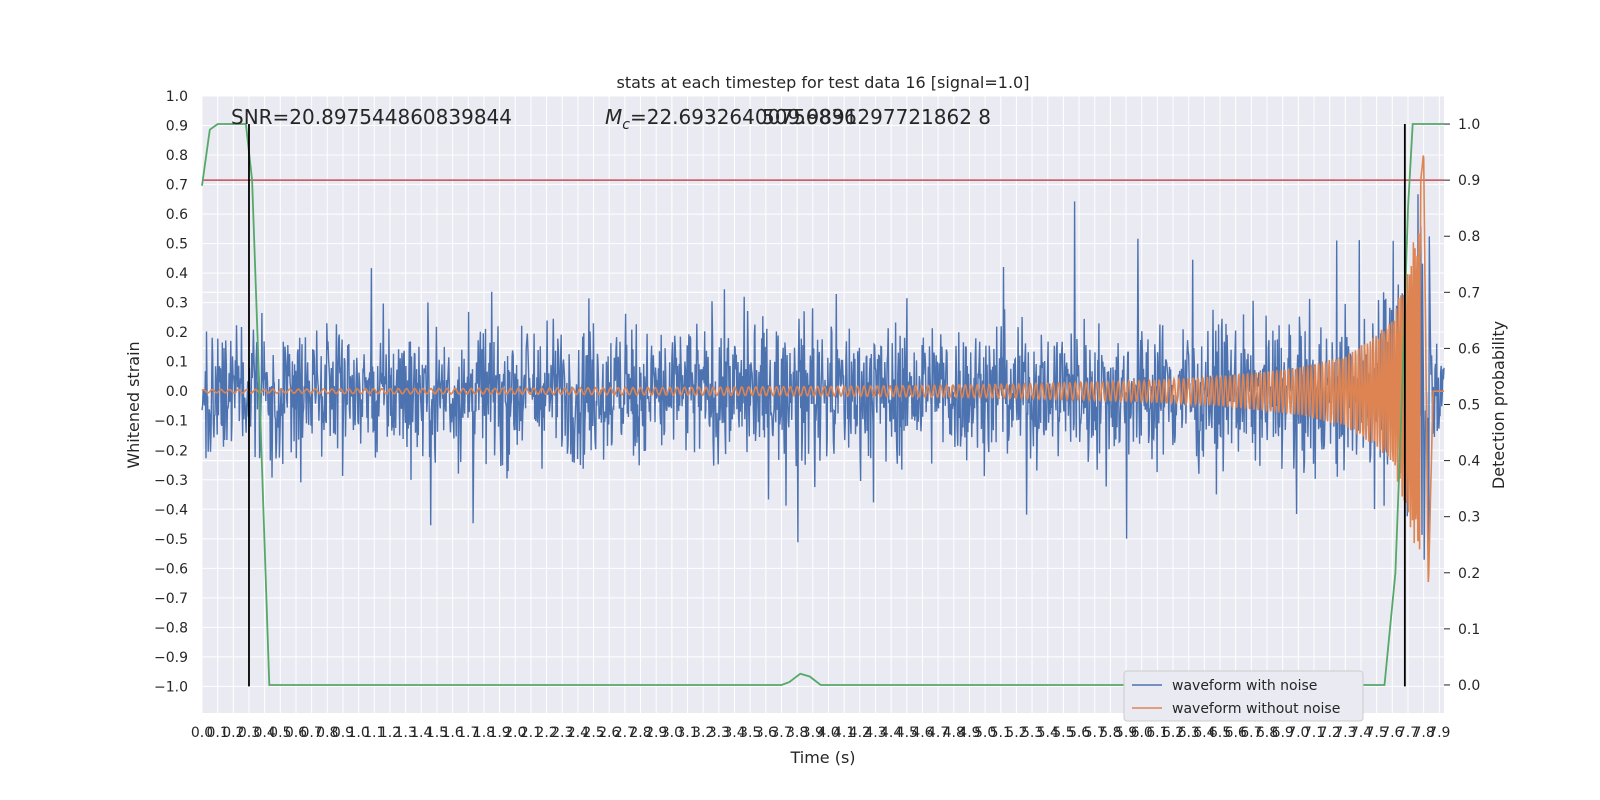 This screenshot has height=800, width=1600. Describe the element at coordinates (1469, 462) in the screenshot. I see `y2-tick-label: 0.4` at that location.